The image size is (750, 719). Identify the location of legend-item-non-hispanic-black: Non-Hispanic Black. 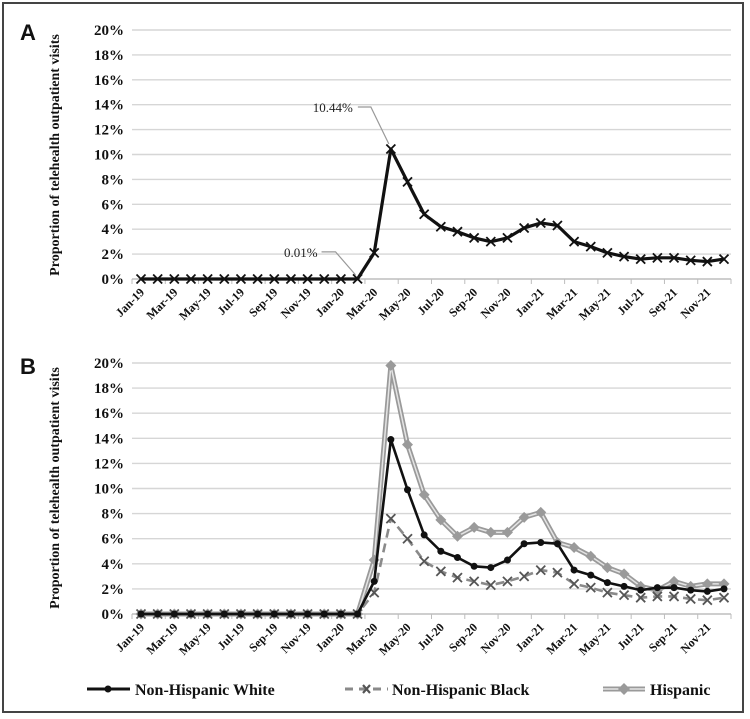
(437, 690).